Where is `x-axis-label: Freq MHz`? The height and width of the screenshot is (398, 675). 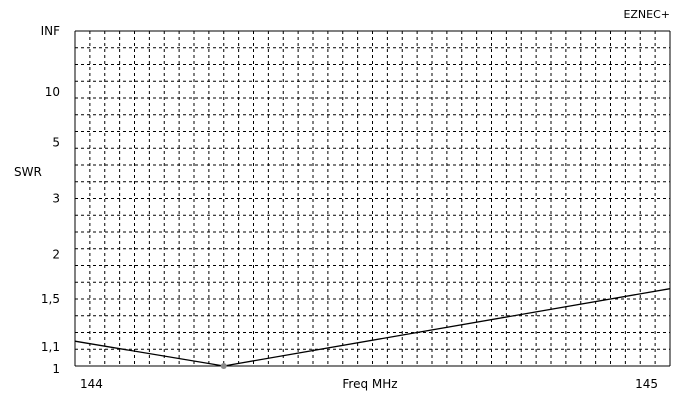 x-axis-label: Freq MHz is located at coordinates (369, 384).